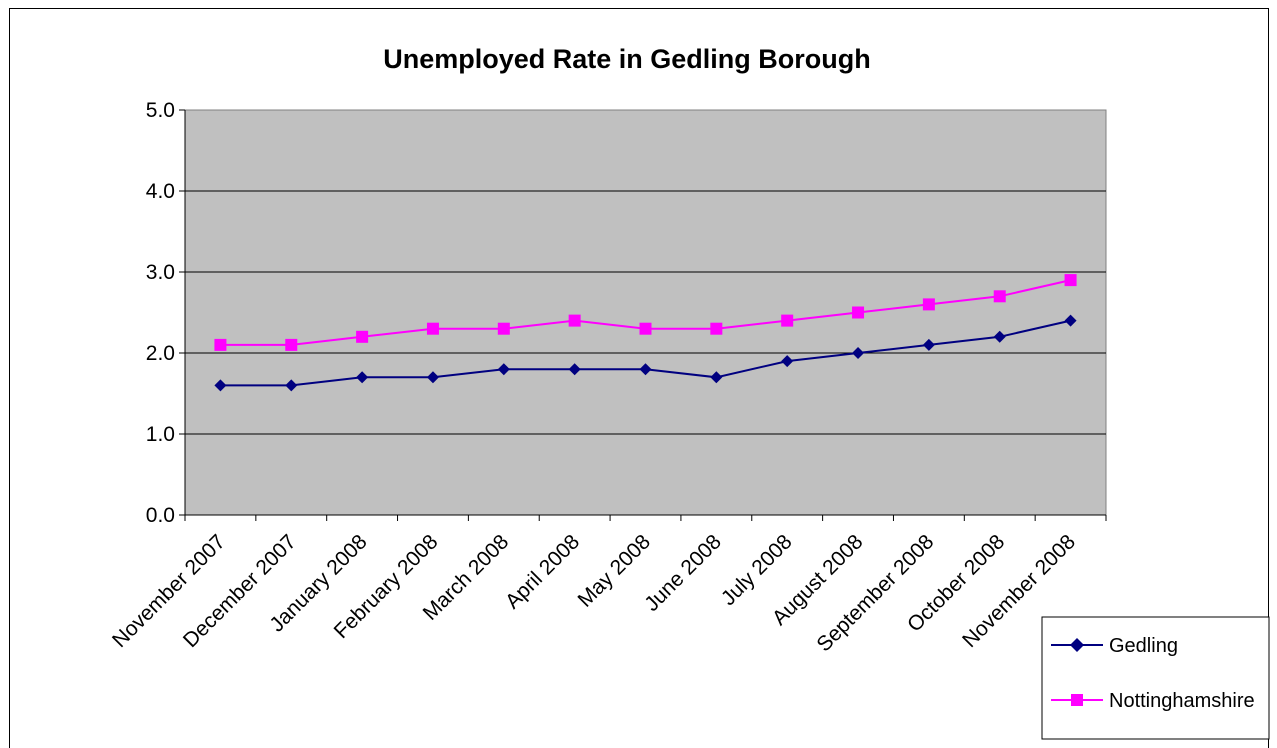 This screenshot has height=748, width=1277. Describe the element at coordinates (160, 191) in the screenshot. I see `y-tick-label: 4.0` at that location.